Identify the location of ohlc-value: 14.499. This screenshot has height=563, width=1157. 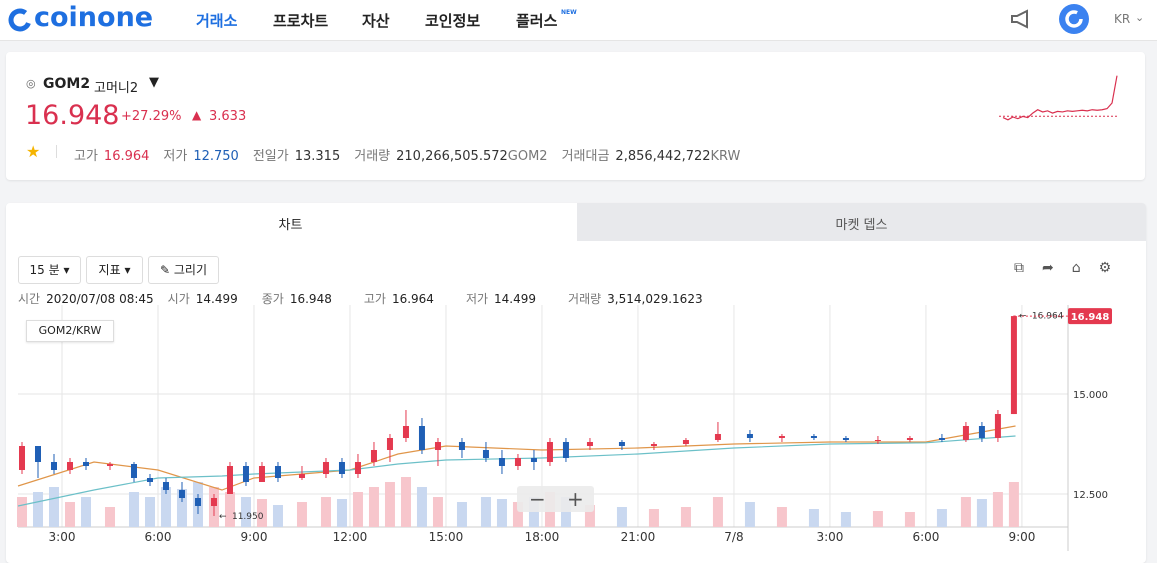
(216, 299).